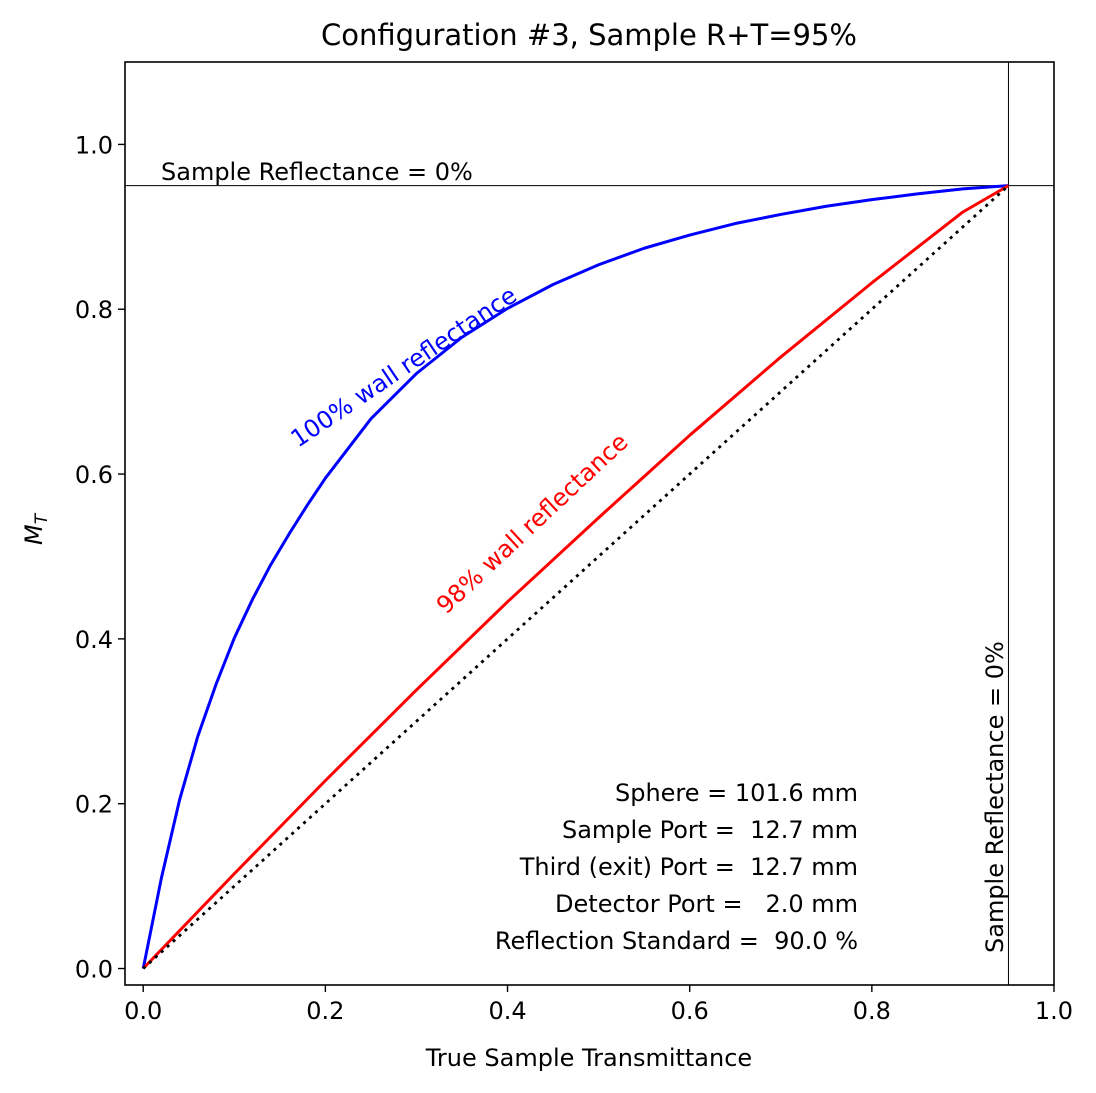 The width and height of the screenshot is (1096, 1093). What do you see at coordinates (690, 1011) in the screenshot?
I see `x-tick-label: 0.6` at bounding box center [690, 1011].